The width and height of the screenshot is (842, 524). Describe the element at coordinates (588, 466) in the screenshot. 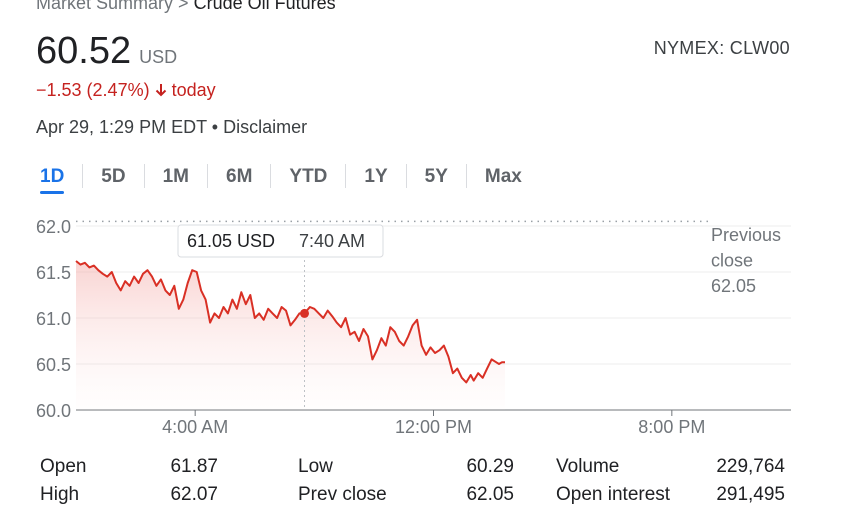

I see `stat-label-volume: Volume` at that location.